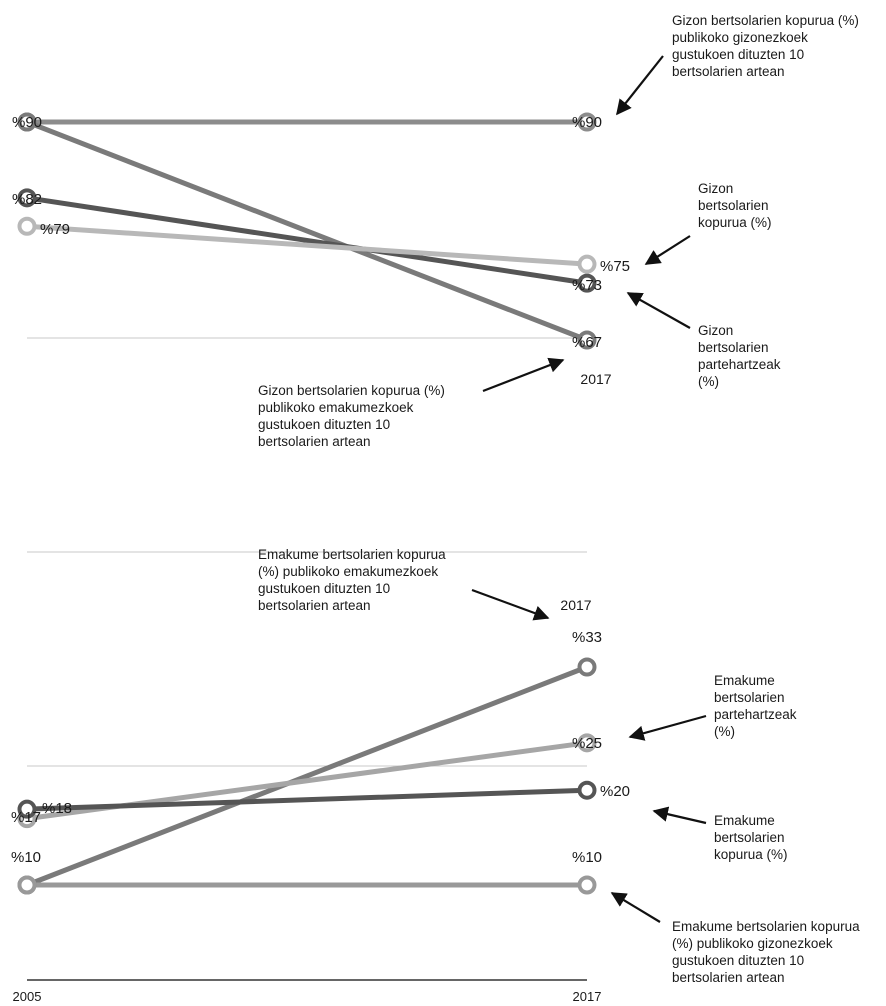 This screenshot has width=886, height=1006. What do you see at coordinates (587, 637) in the screenshot?
I see `value-label: %33` at bounding box center [587, 637].